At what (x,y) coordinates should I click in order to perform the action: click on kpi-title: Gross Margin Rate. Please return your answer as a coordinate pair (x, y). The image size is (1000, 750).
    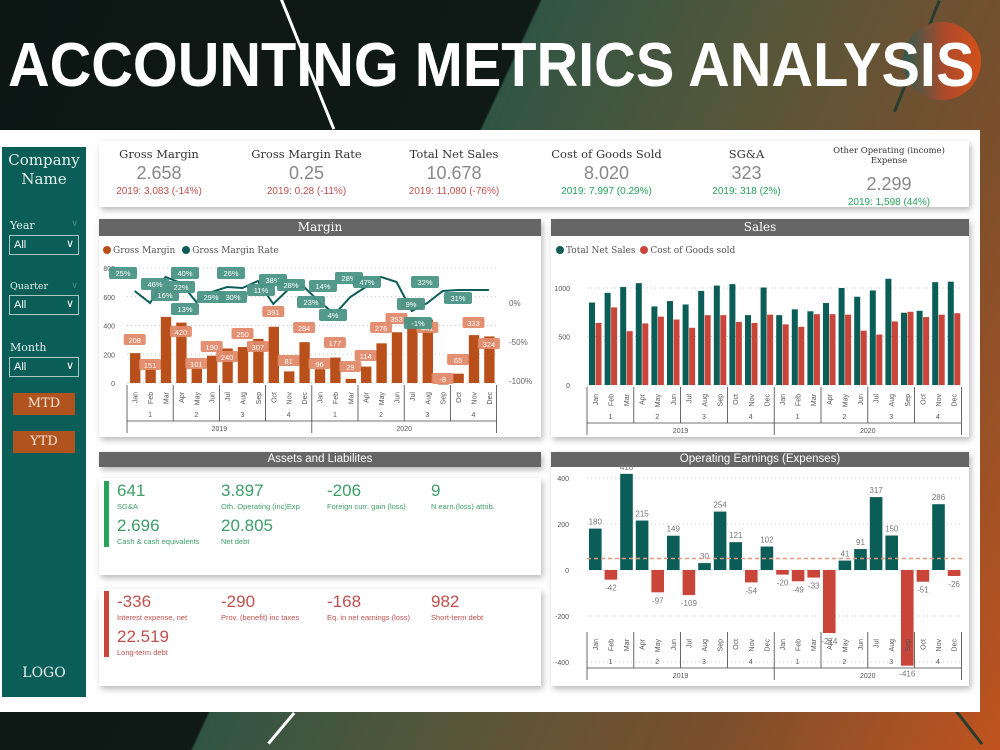
    Looking at the image, I should click on (306, 154).